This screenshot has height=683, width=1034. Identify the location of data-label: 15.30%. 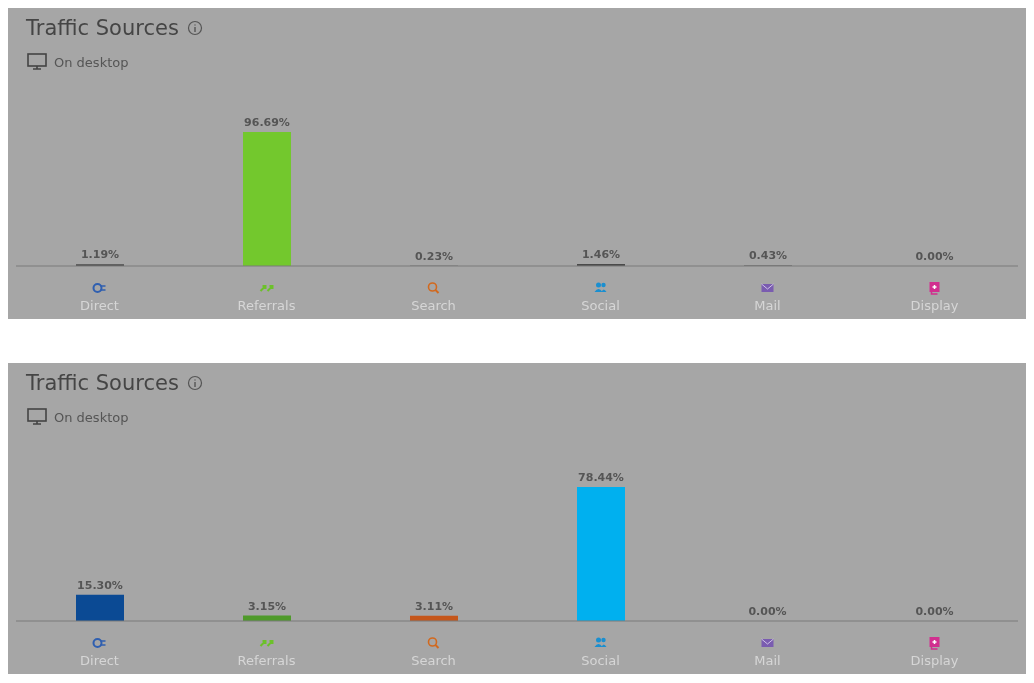
(100, 585).